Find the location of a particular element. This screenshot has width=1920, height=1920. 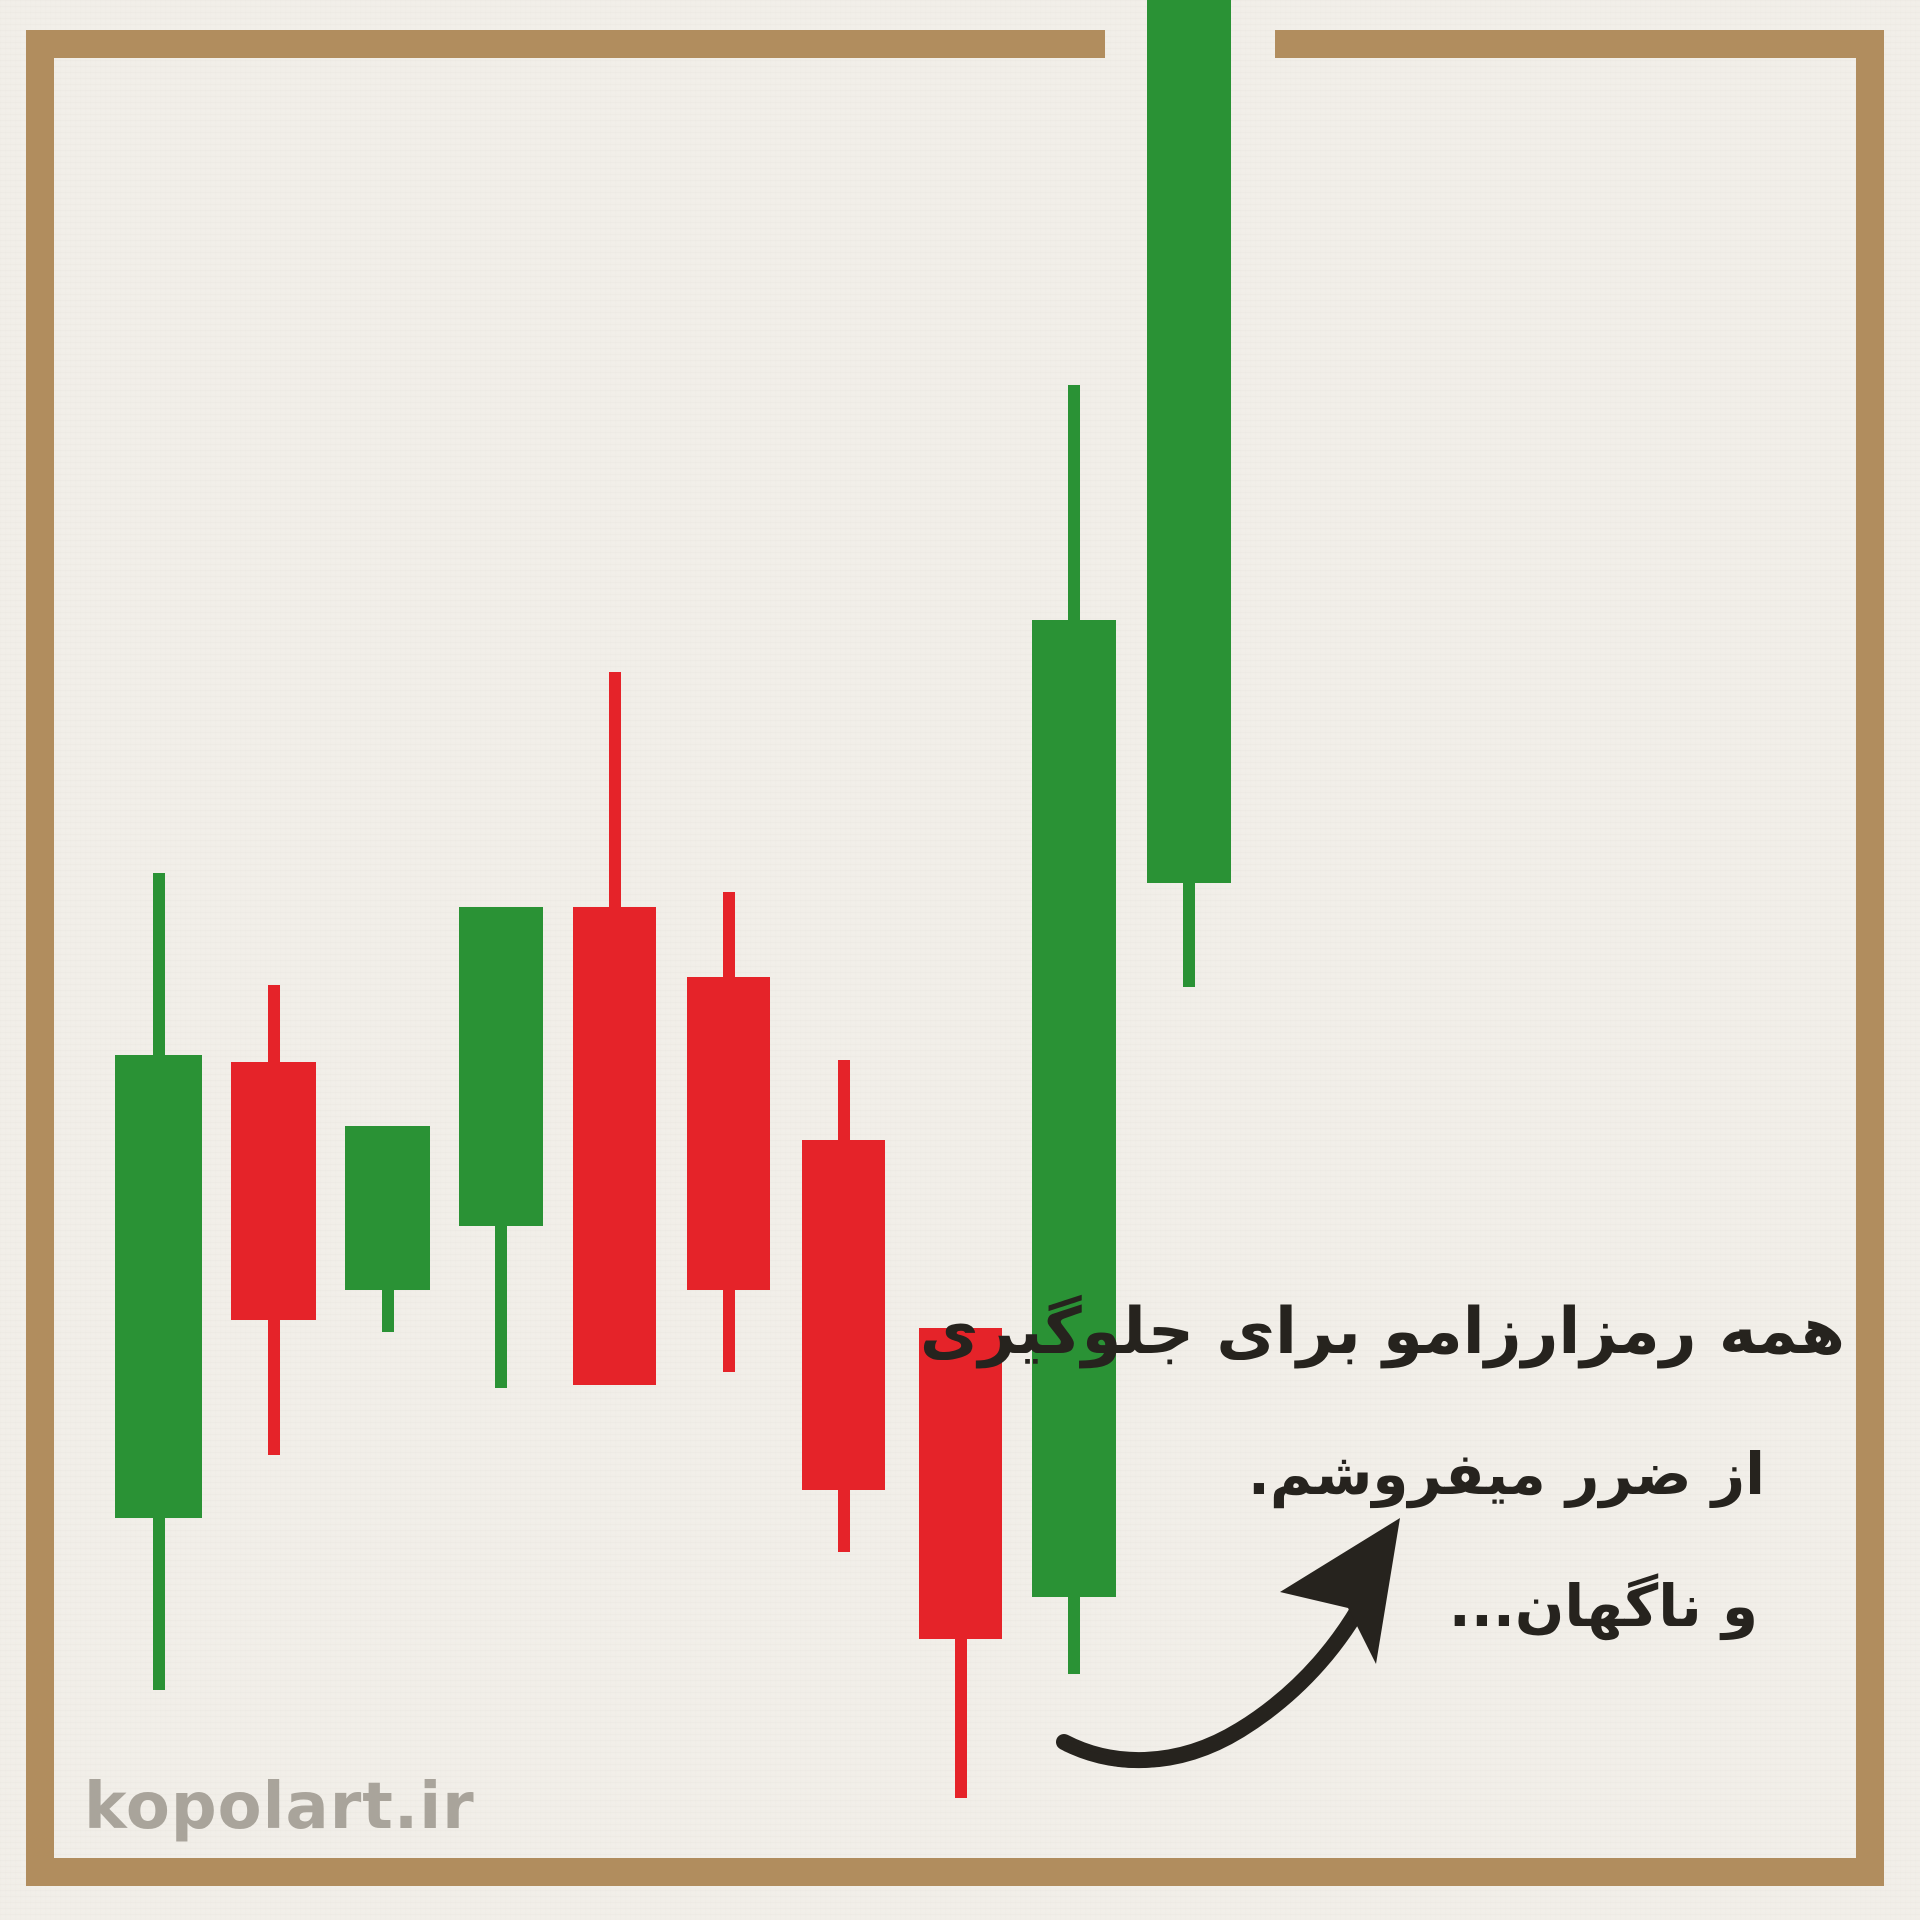

watermark-text: kopolart.ir is located at coordinates (279, 1807).